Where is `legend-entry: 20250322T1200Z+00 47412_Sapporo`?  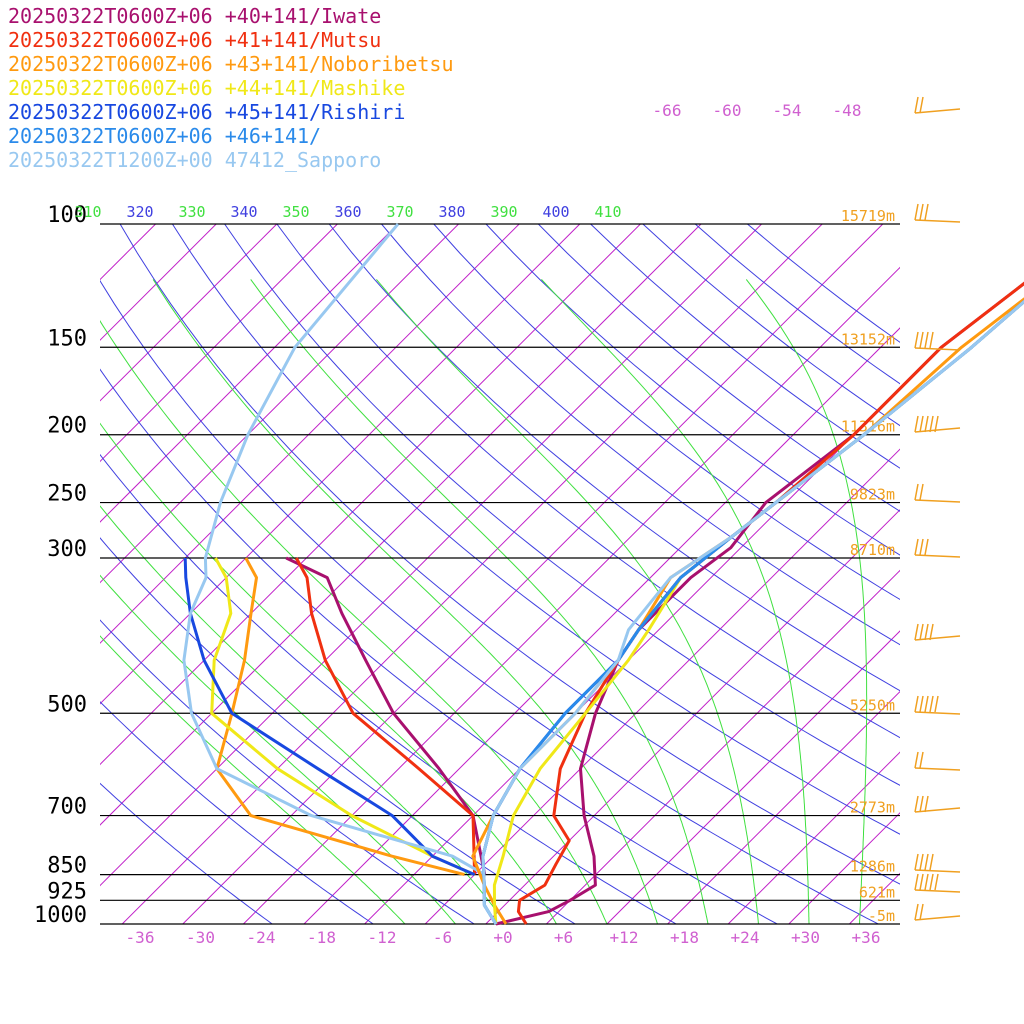 legend-entry: 20250322T1200Z+00 47412_Sapporo is located at coordinates (195, 160).